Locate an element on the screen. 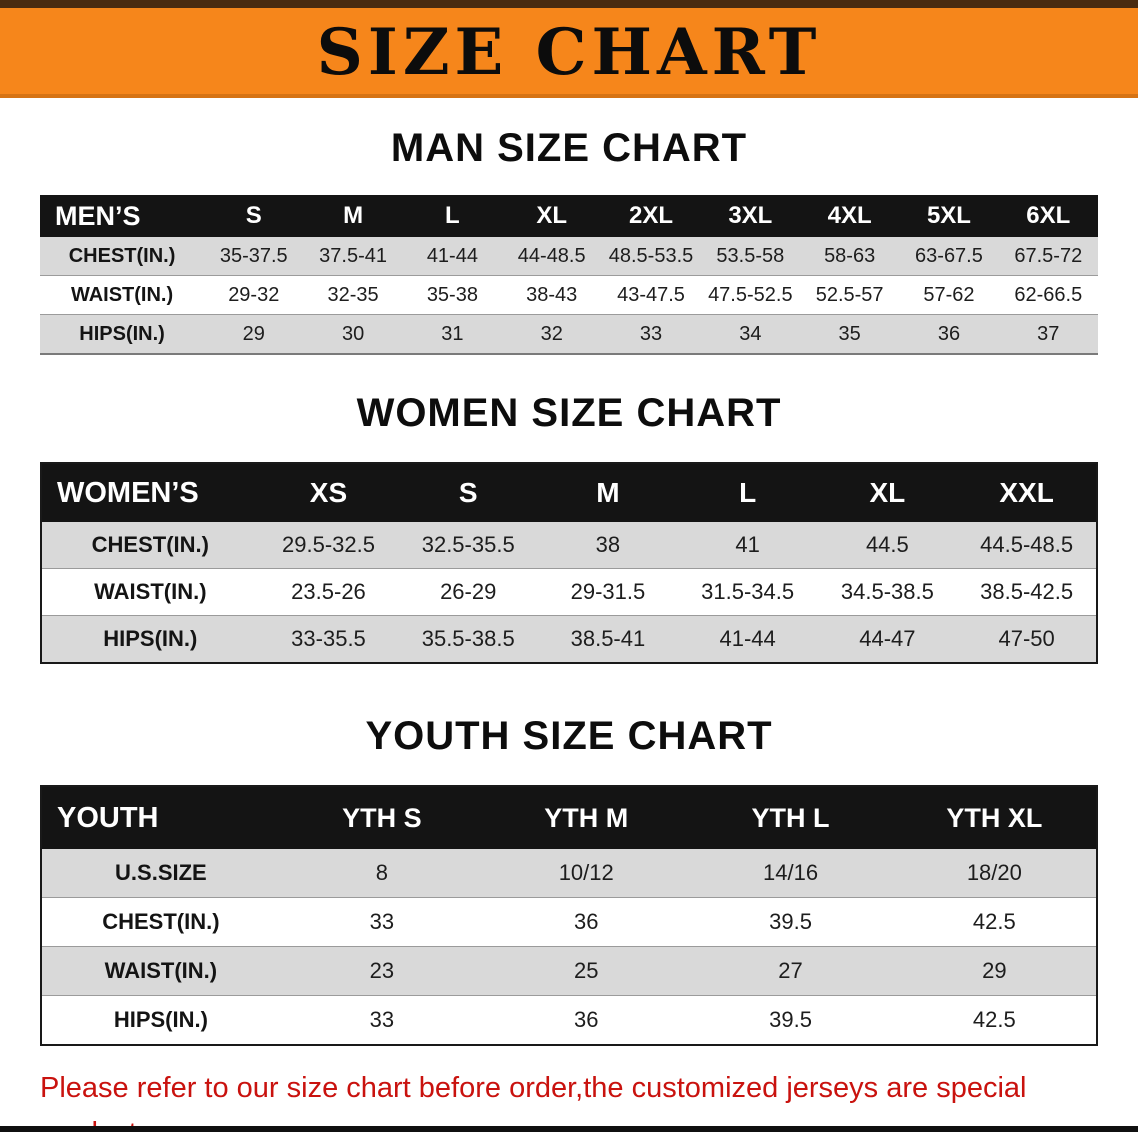 The image size is (1138, 1132). size-column-header: M is located at coordinates (608, 492).